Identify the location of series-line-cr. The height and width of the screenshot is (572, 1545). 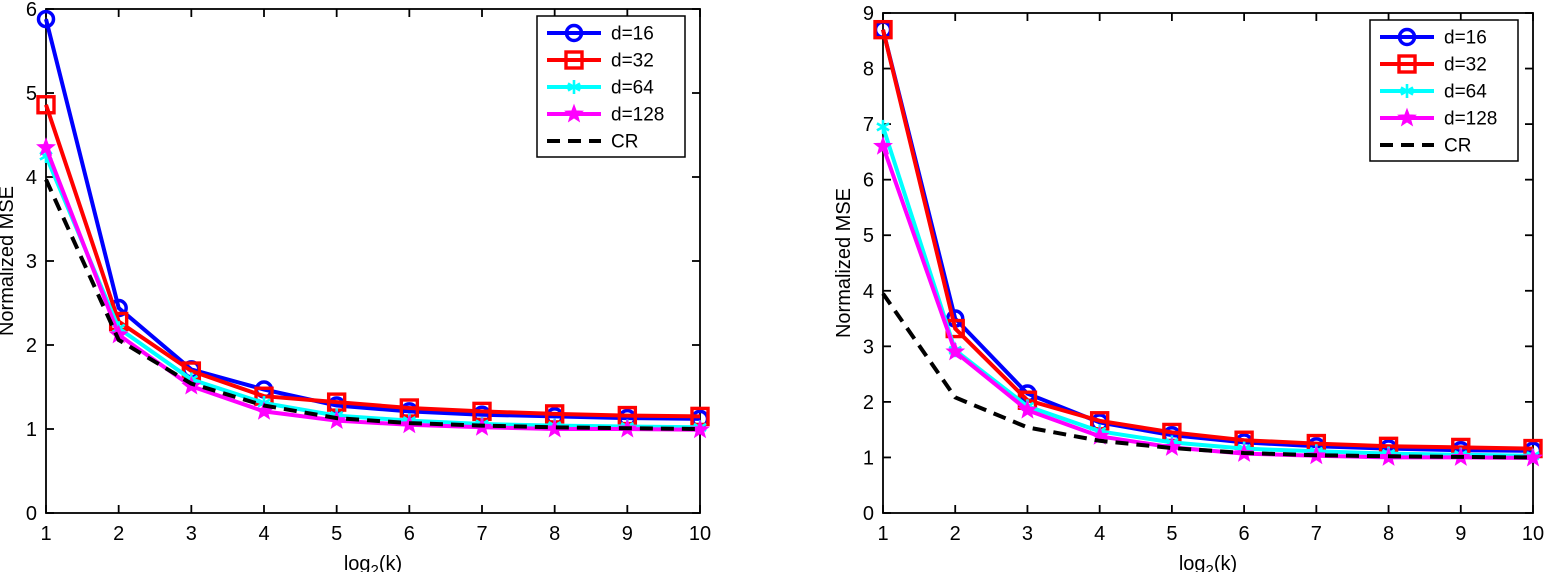
(1207, 376).